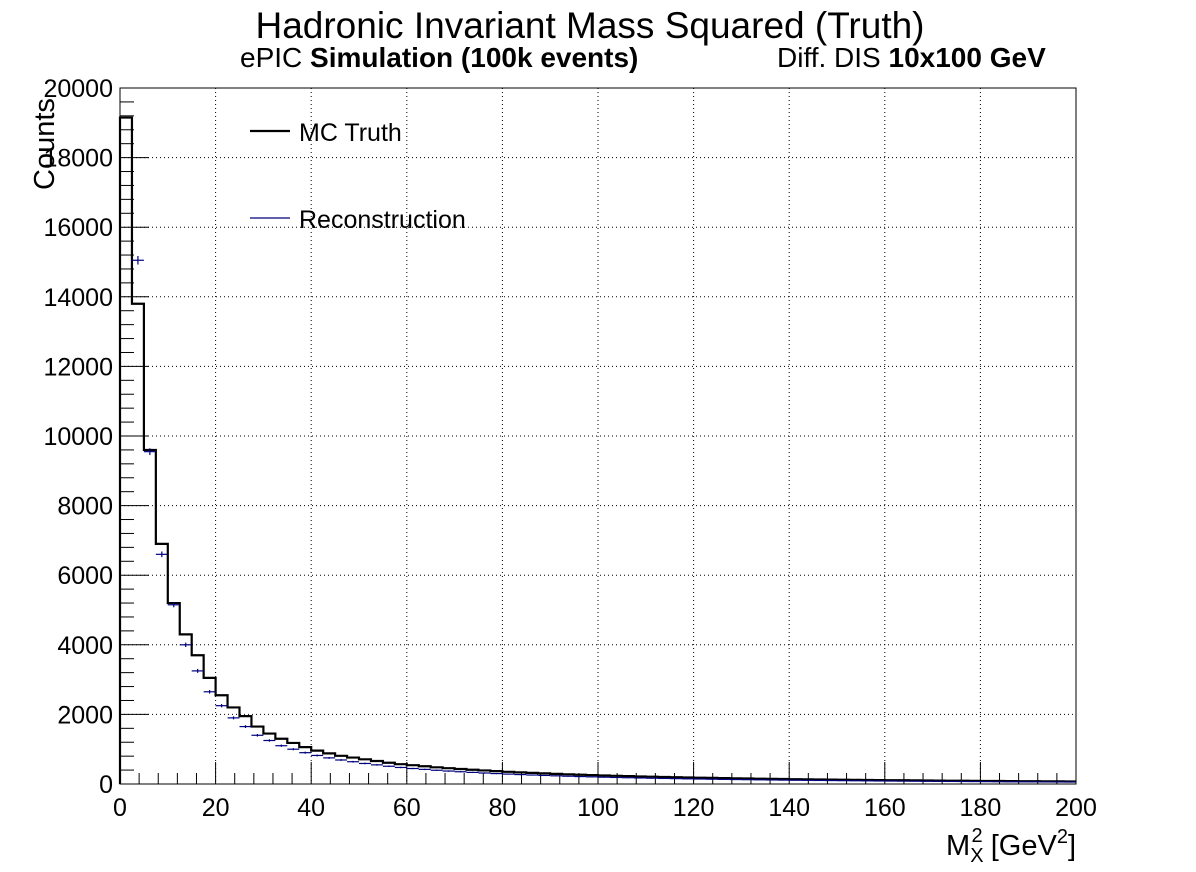 This screenshot has width=1196, height=872. What do you see at coordinates (78, 159) in the screenshot?
I see `y-tick-label: 18000` at bounding box center [78, 159].